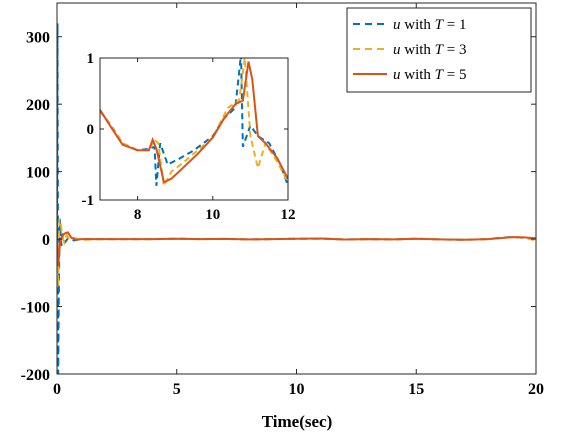 The image size is (562, 434). What do you see at coordinates (297, 389) in the screenshot?
I see `x-tick-label: 10` at bounding box center [297, 389].